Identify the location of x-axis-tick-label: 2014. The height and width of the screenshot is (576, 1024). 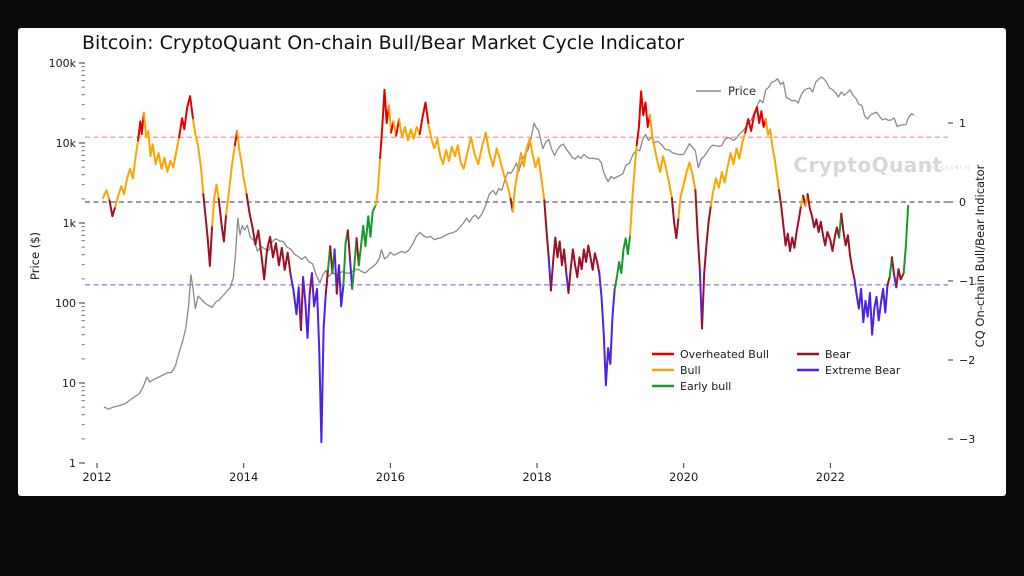
(243, 477).